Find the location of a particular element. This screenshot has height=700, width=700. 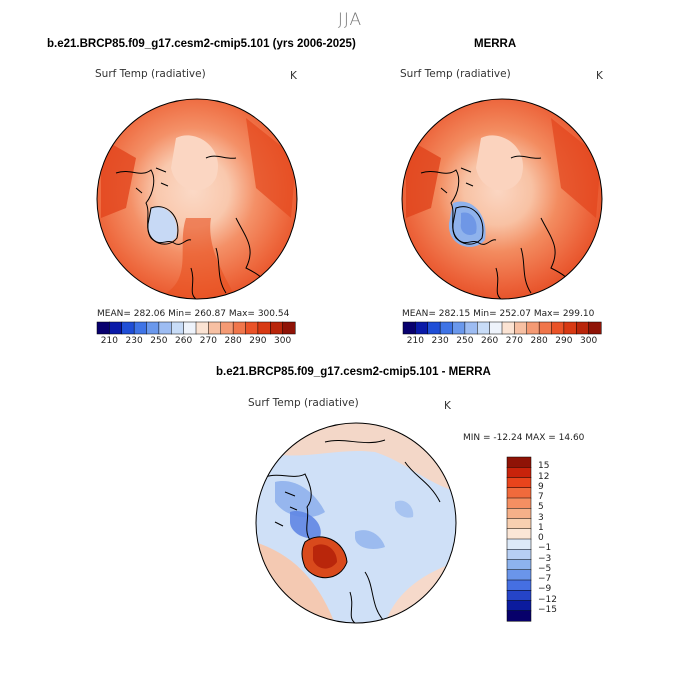

diff-map-border is located at coordinates (356, 523).